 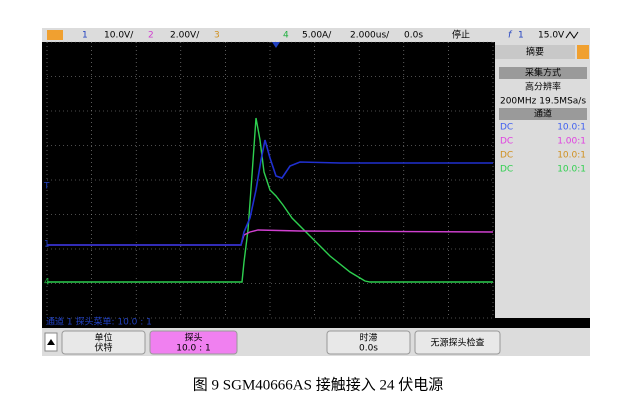 I want to click on acq-header-bg, so click(x=543, y=73).